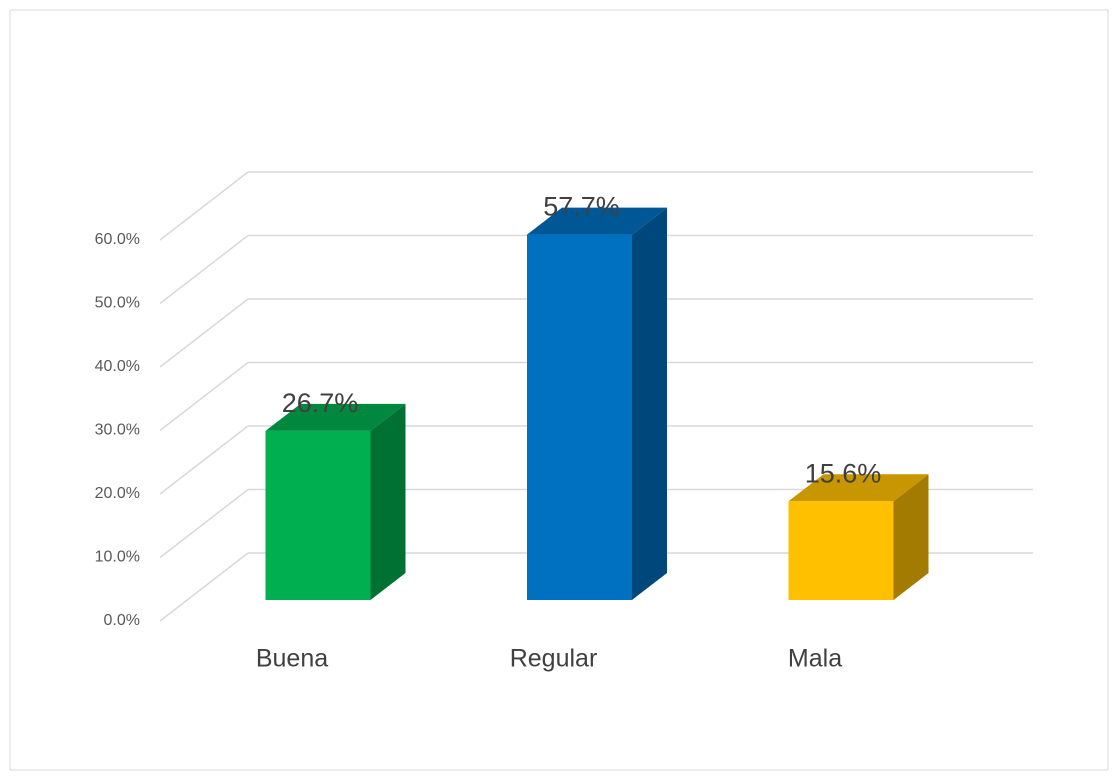 Image resolution: width=1118 pixels, height=778 pixels. What do you see at coordinates (320, 403) in the screenshot?
I see `data-label: 26.7%` at bounding box center [320, 403].